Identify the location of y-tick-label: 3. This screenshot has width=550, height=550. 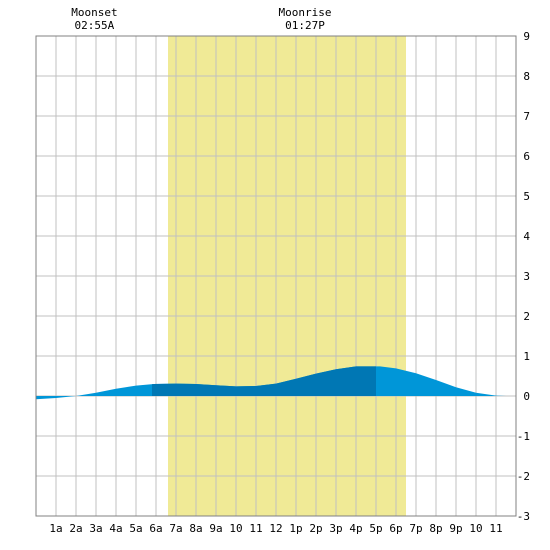
(526, 276).